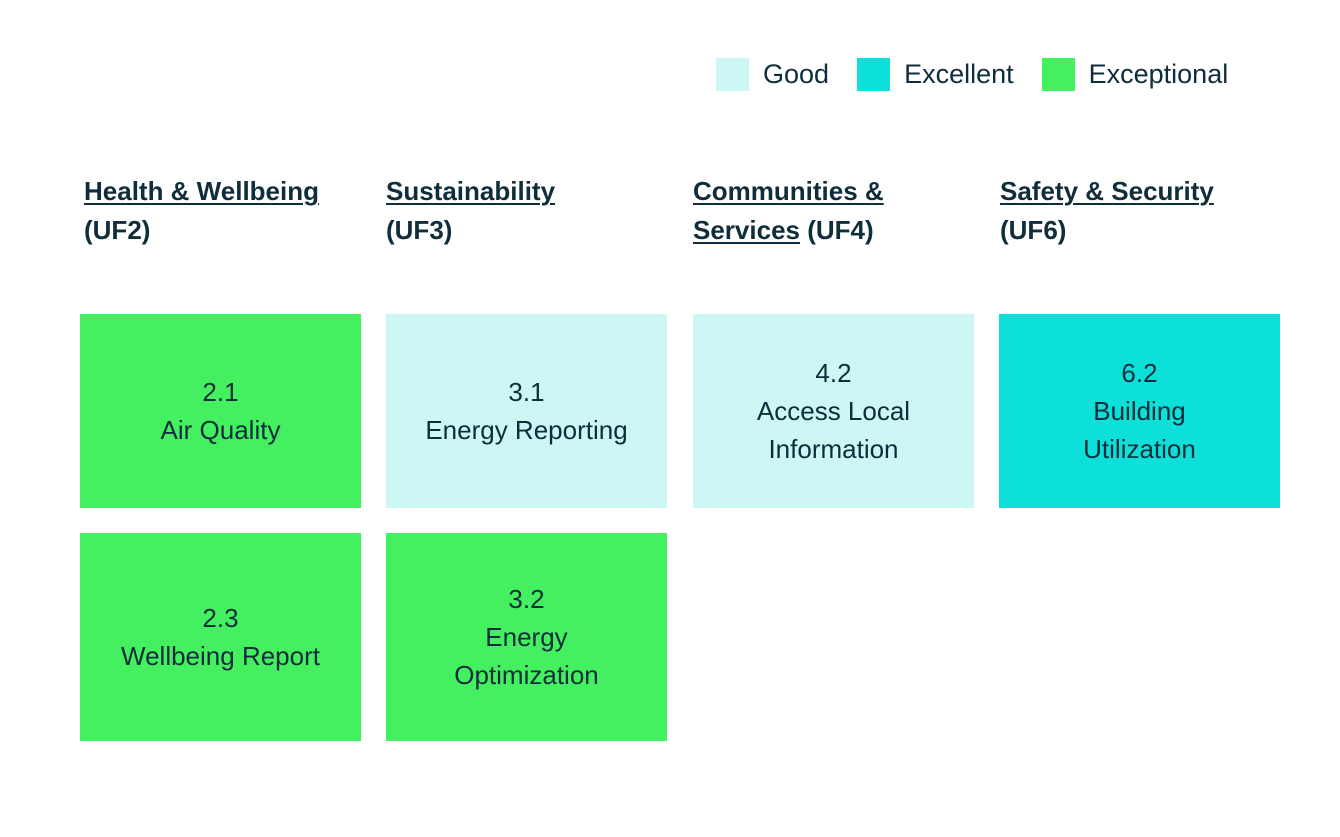 The height and width of the screenshot is (837, 1340). What do you see at coordinates (746, 230) in the screenshot?
I see `column-link-services: Services` at bounding box center [746, 230].